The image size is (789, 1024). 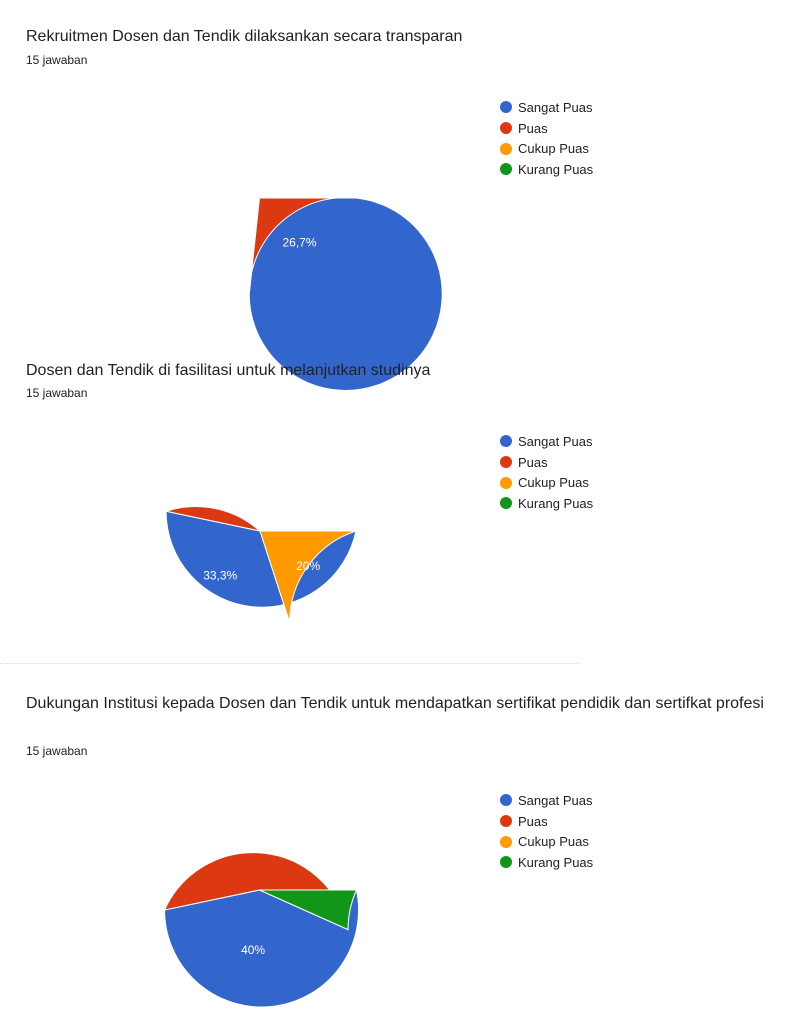 I want to click on pie-chart: 53,3% 40%, so click(x=261, y=915).